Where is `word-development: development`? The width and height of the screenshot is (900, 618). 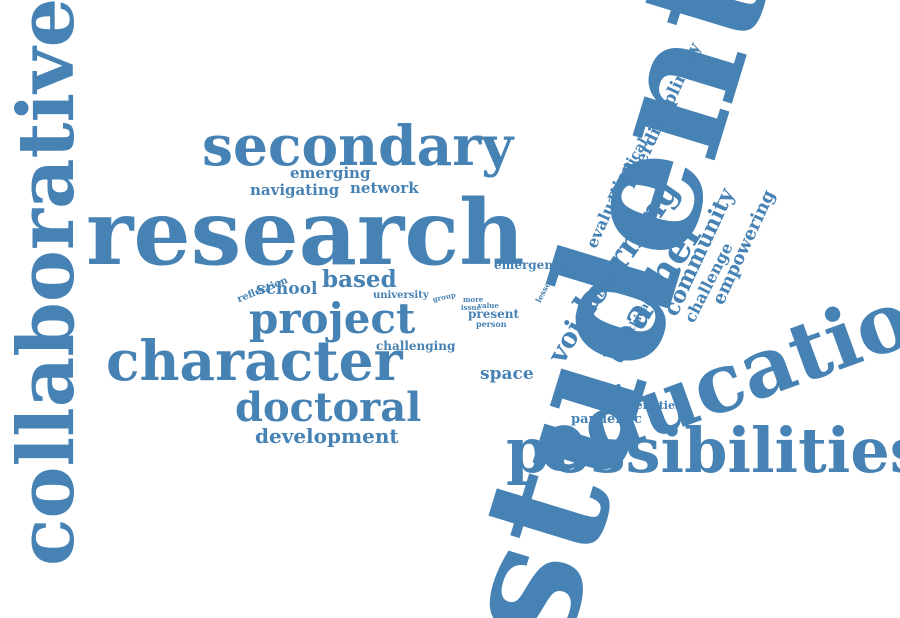
word-development: development is located at coordinates (327, 436).